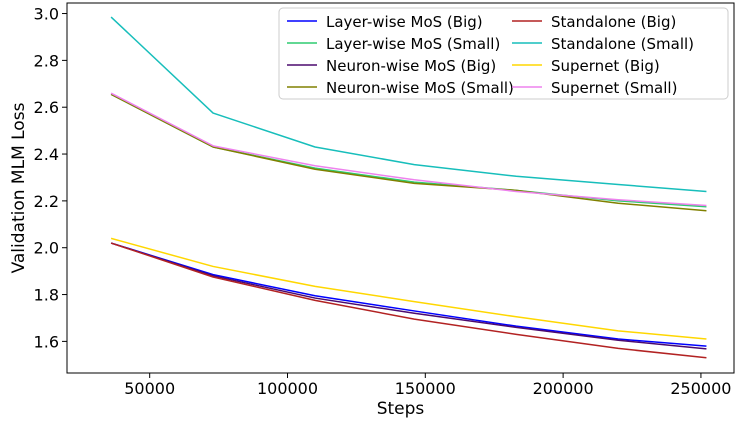  I want to click on y-tick-label: 2.6, so click(46, 107).